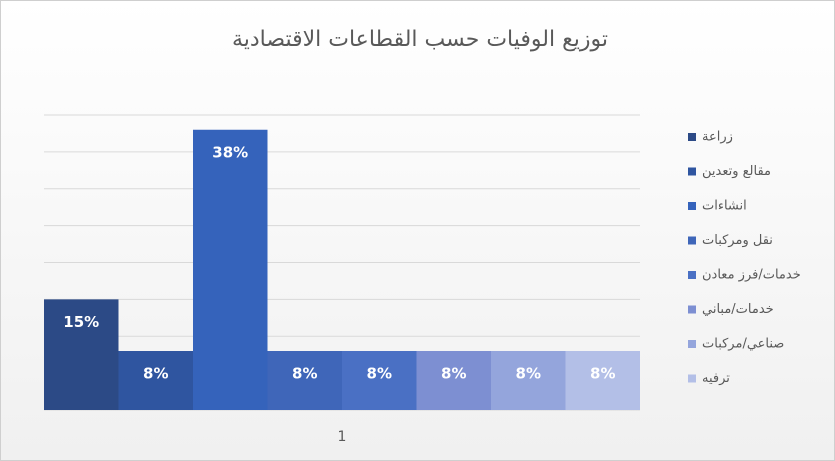 The width and height of the screenshot is (835, 461). Describe the element at coordinates (736, 171) in the screenshot. I see `legend-label: مقالع وتعدين` at that location.